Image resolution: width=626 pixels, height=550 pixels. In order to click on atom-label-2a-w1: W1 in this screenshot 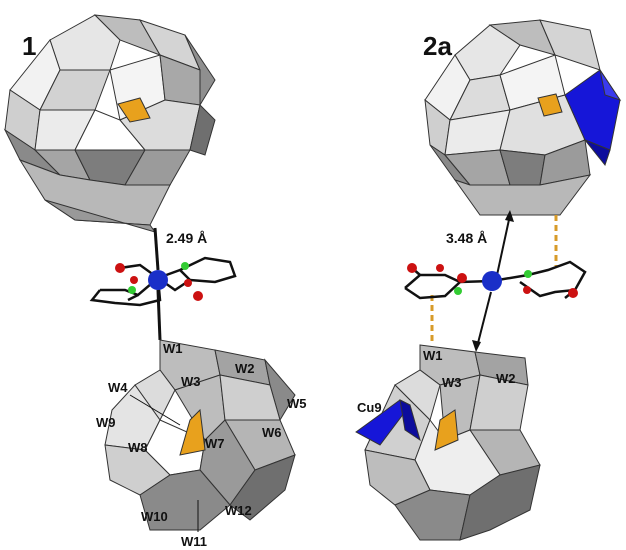, I will do `click(433, 355)`.